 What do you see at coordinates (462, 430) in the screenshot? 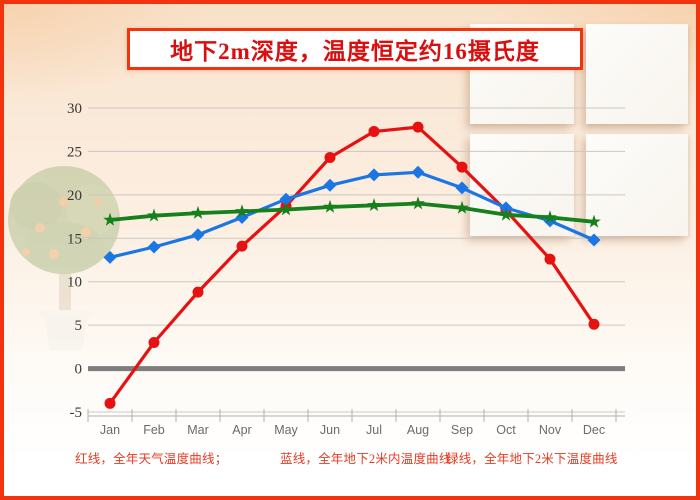
I see `x-axis-month-label: Sep` at bounding box center [462, 430].